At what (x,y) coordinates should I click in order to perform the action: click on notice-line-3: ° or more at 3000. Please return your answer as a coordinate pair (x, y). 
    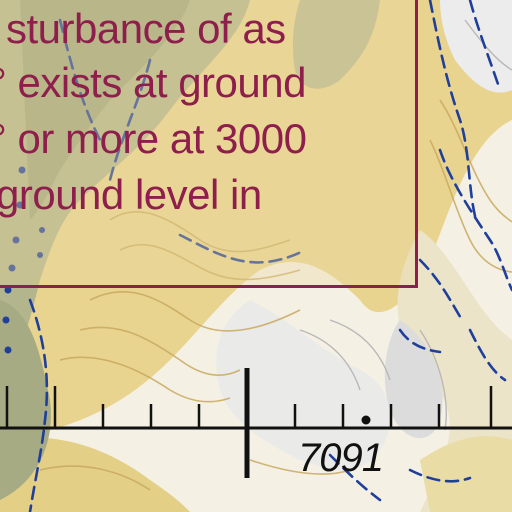
    Looking at the image, I should click on (153, 138).